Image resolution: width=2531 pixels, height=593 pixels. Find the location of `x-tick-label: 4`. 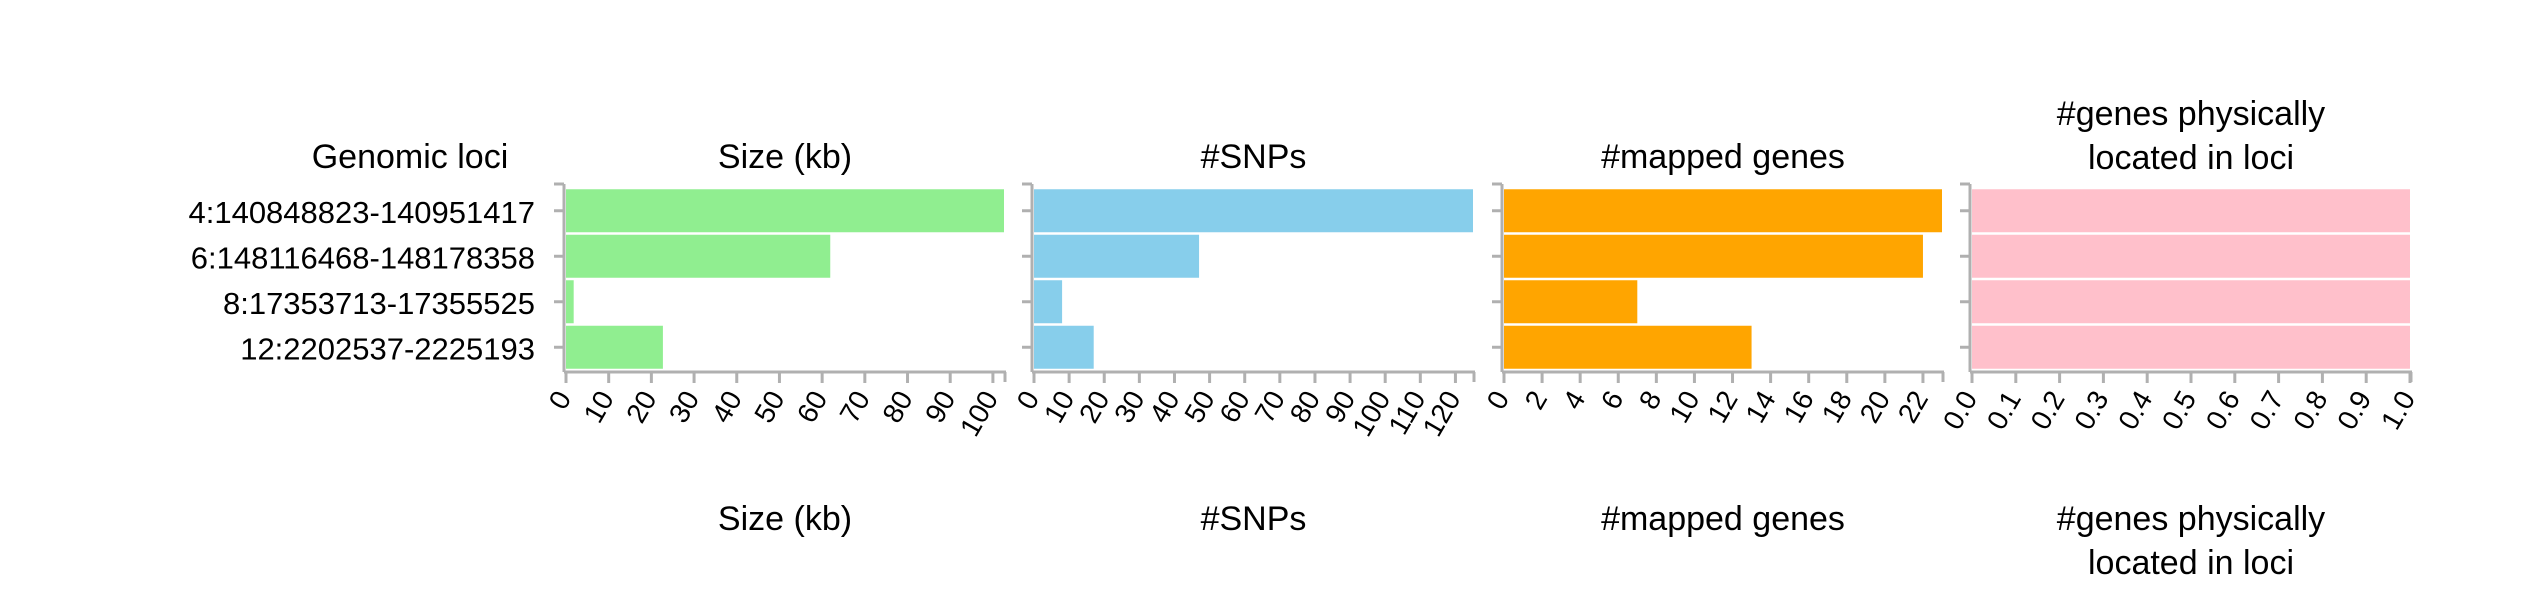

x-tick-label: 4 is located at coordinates (1574, 400).